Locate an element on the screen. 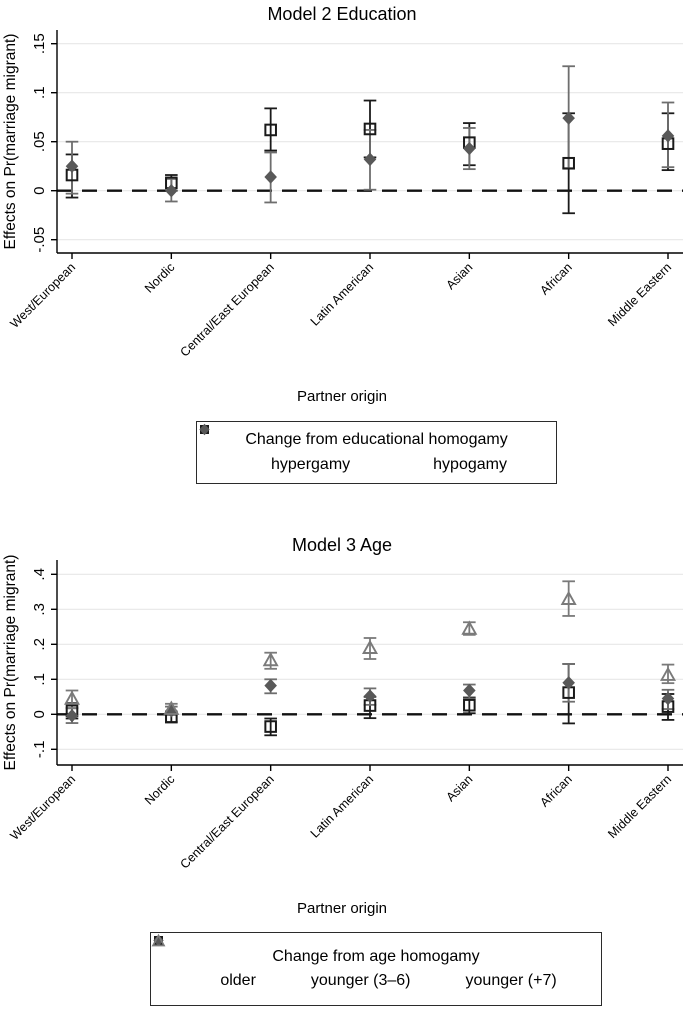  diamond-filled is located at coordinates (204, 429).